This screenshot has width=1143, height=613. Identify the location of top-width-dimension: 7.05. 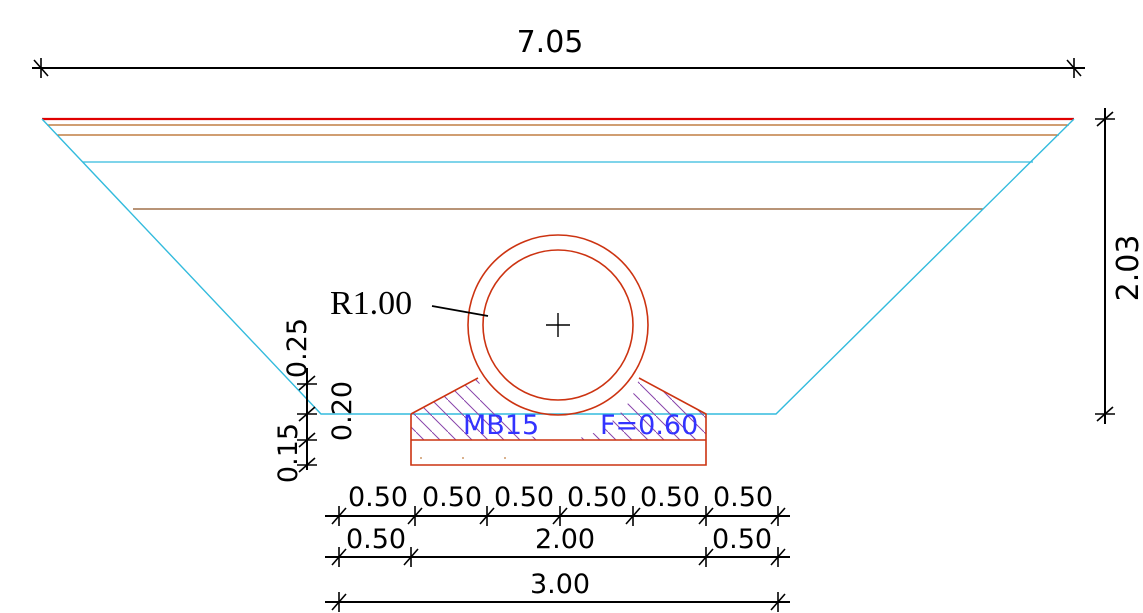
(558, 51).